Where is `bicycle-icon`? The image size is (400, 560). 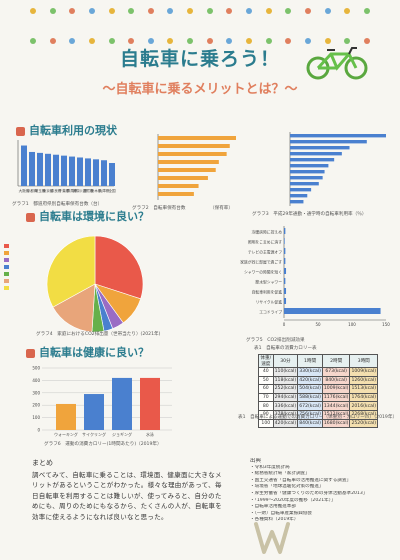
bicycle-icon is located at coordinates (337, 63).